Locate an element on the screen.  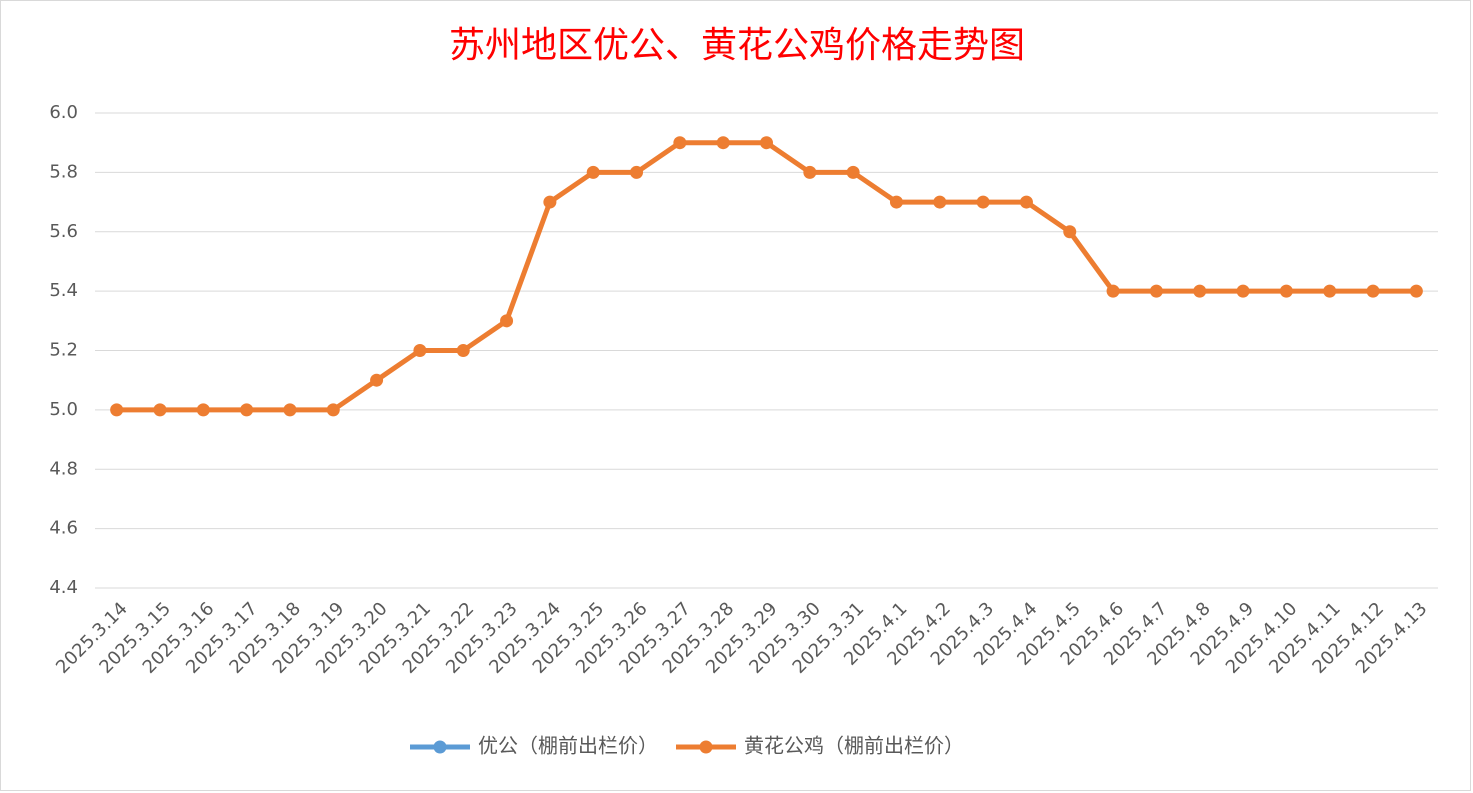
y-tick-label: 5.2 is located at coordinates (63, 350).